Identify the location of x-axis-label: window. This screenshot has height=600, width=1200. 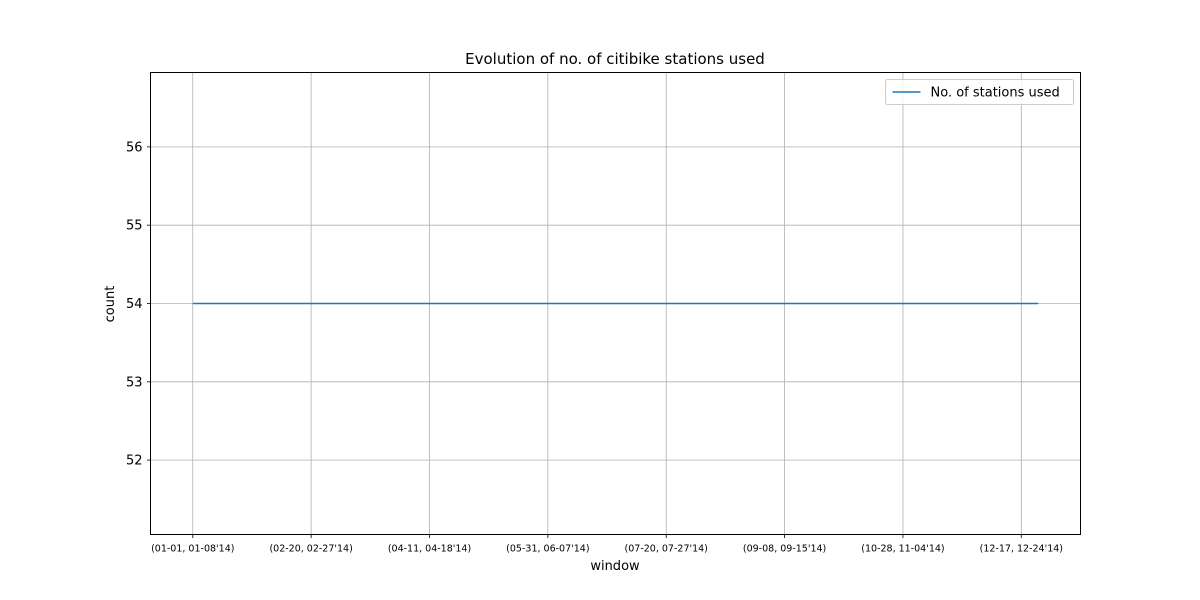
(615, 566).